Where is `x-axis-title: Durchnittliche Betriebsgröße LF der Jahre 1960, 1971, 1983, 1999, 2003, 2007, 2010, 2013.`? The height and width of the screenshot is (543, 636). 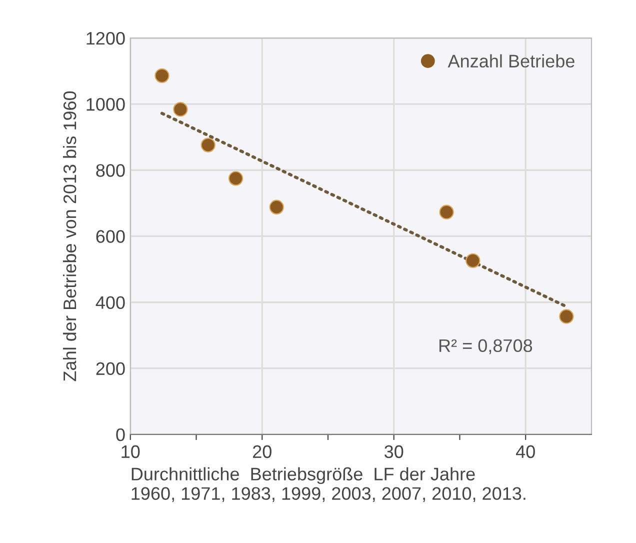 x-axis-title: Durchnittliche Betriebsgröße LF der Jahre 1960, 1971, 1983, 1999, 2003, 2007, 2010, 2013. is located at coordinates (329, 484).